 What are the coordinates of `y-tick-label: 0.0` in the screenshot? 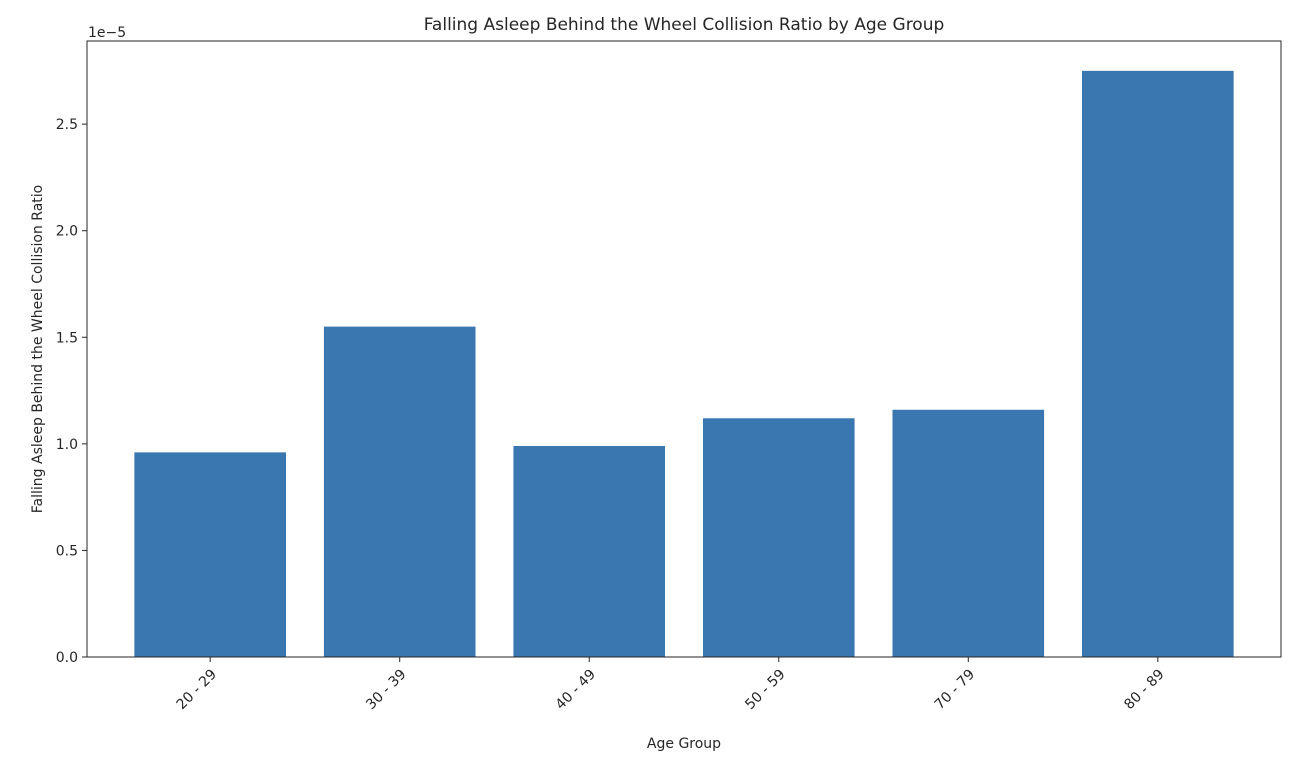 It's located at (67, 658).